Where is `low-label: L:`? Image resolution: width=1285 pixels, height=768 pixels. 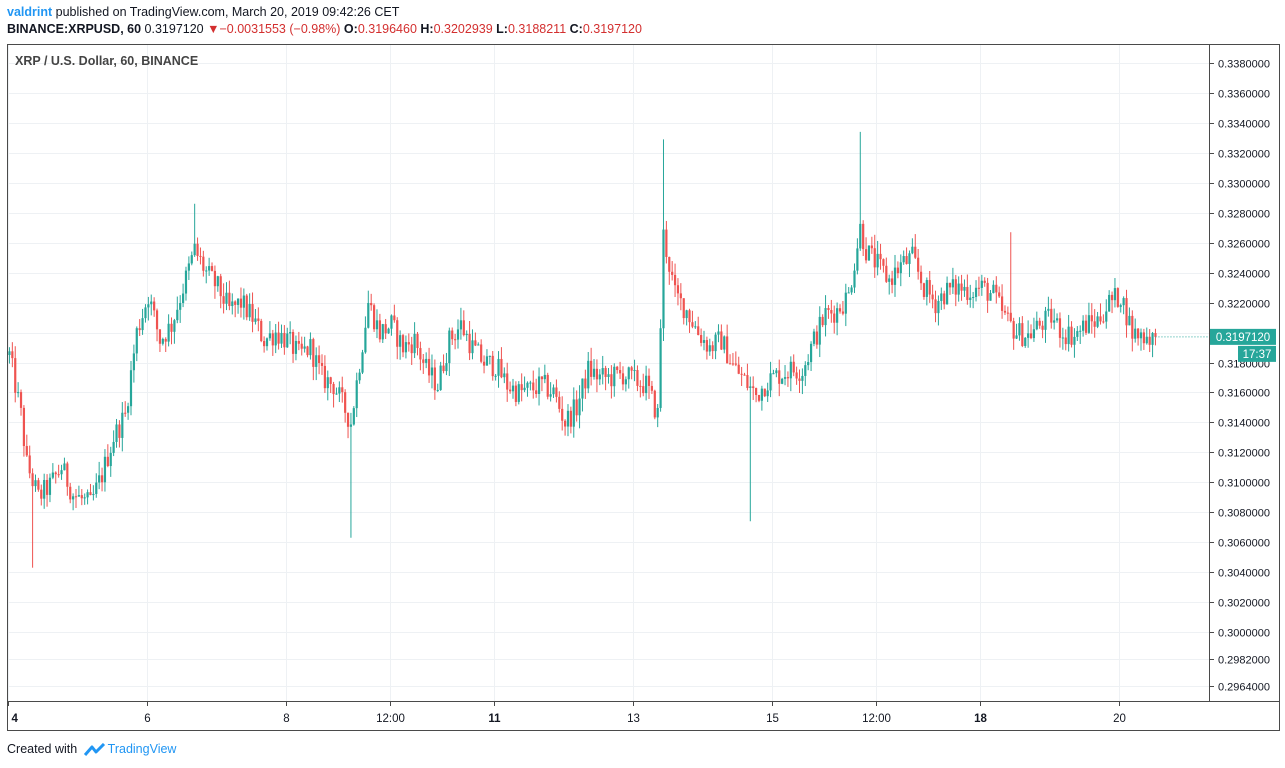 low-label: L: is located at coordinates (502, 29).